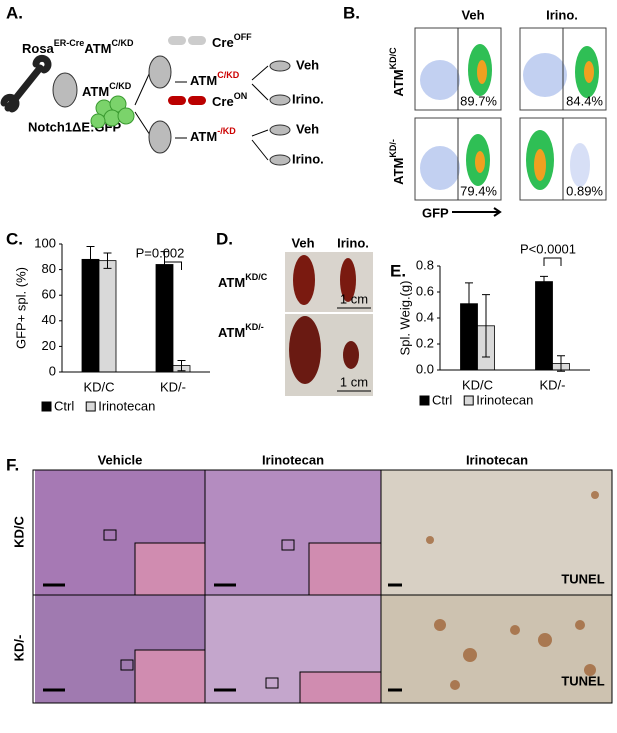 Image resolution: width=617 pixels, height=733 pixels. I want to click on tunel-stain, so click(512, 590).